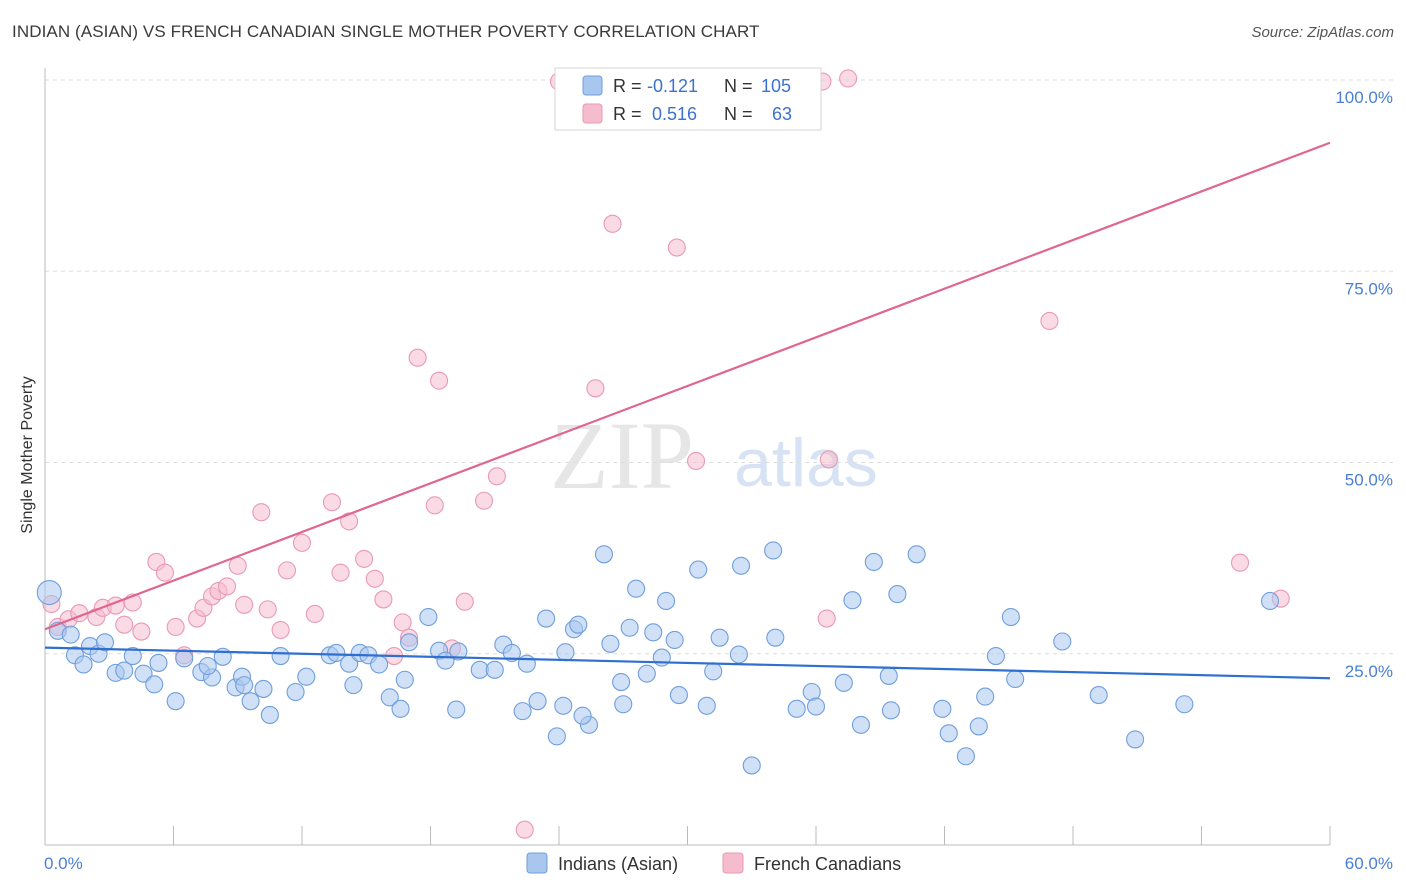 The height and width of the screenshot is (892, 1406). I want to click on y-tick-labels: 25.0% 50.0% 75.0% 100.0%, so click(1364, 384).